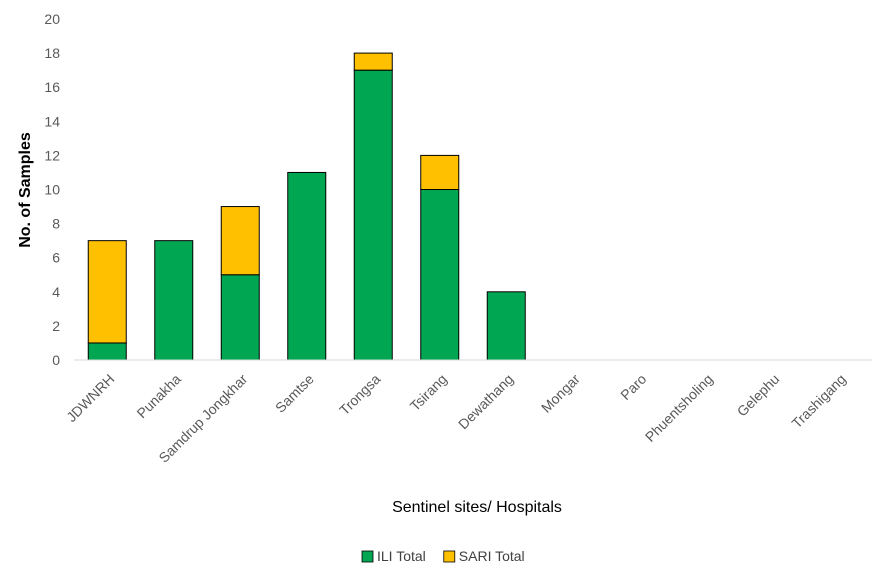  What do you see at coordinates (52, 121) in the screenshot?
I see `y-tick-label: 14` at bounding box center [52, 121].